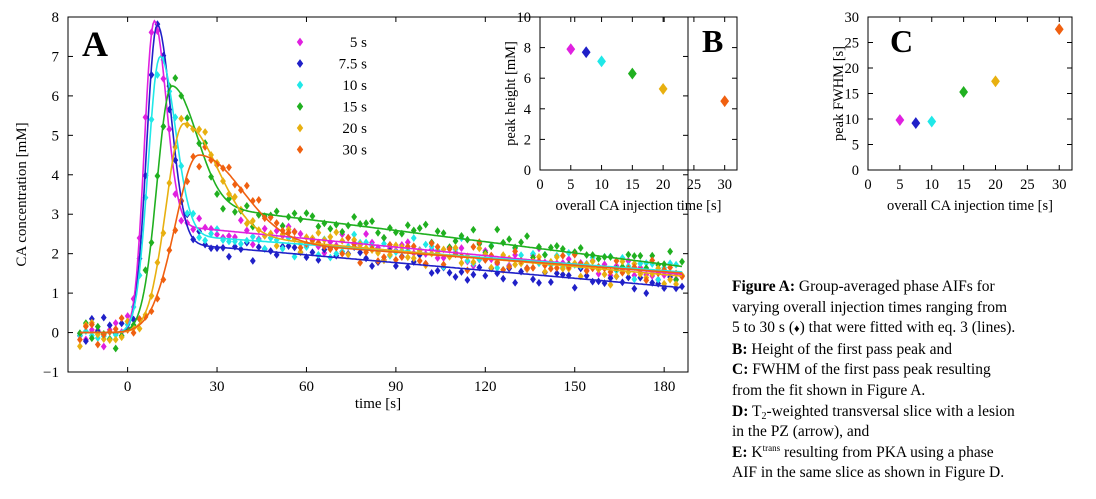 This screenshot has height=499, width=1096. Describe the element at coordinates (801, 432) in the screenshot. I see `caption-line: in the PZ (arrow), and` at that location.